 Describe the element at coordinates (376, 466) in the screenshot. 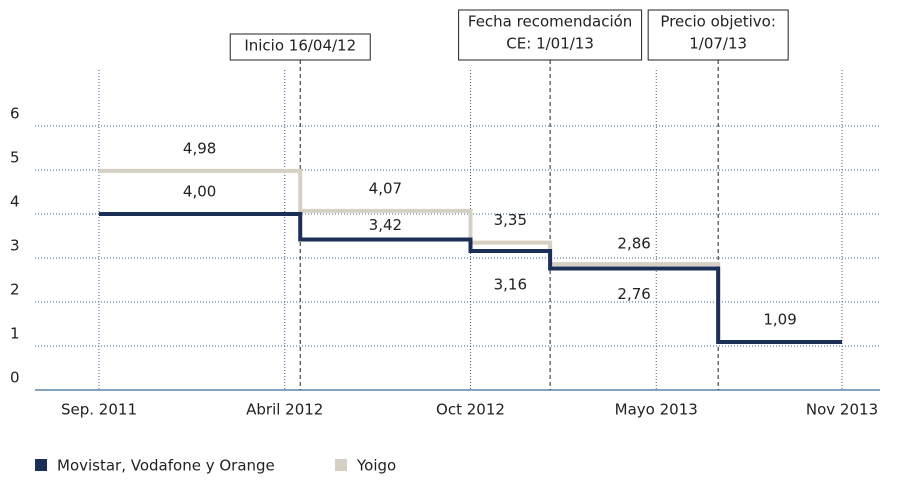

I see `legend-label: Yoigo` at that location.